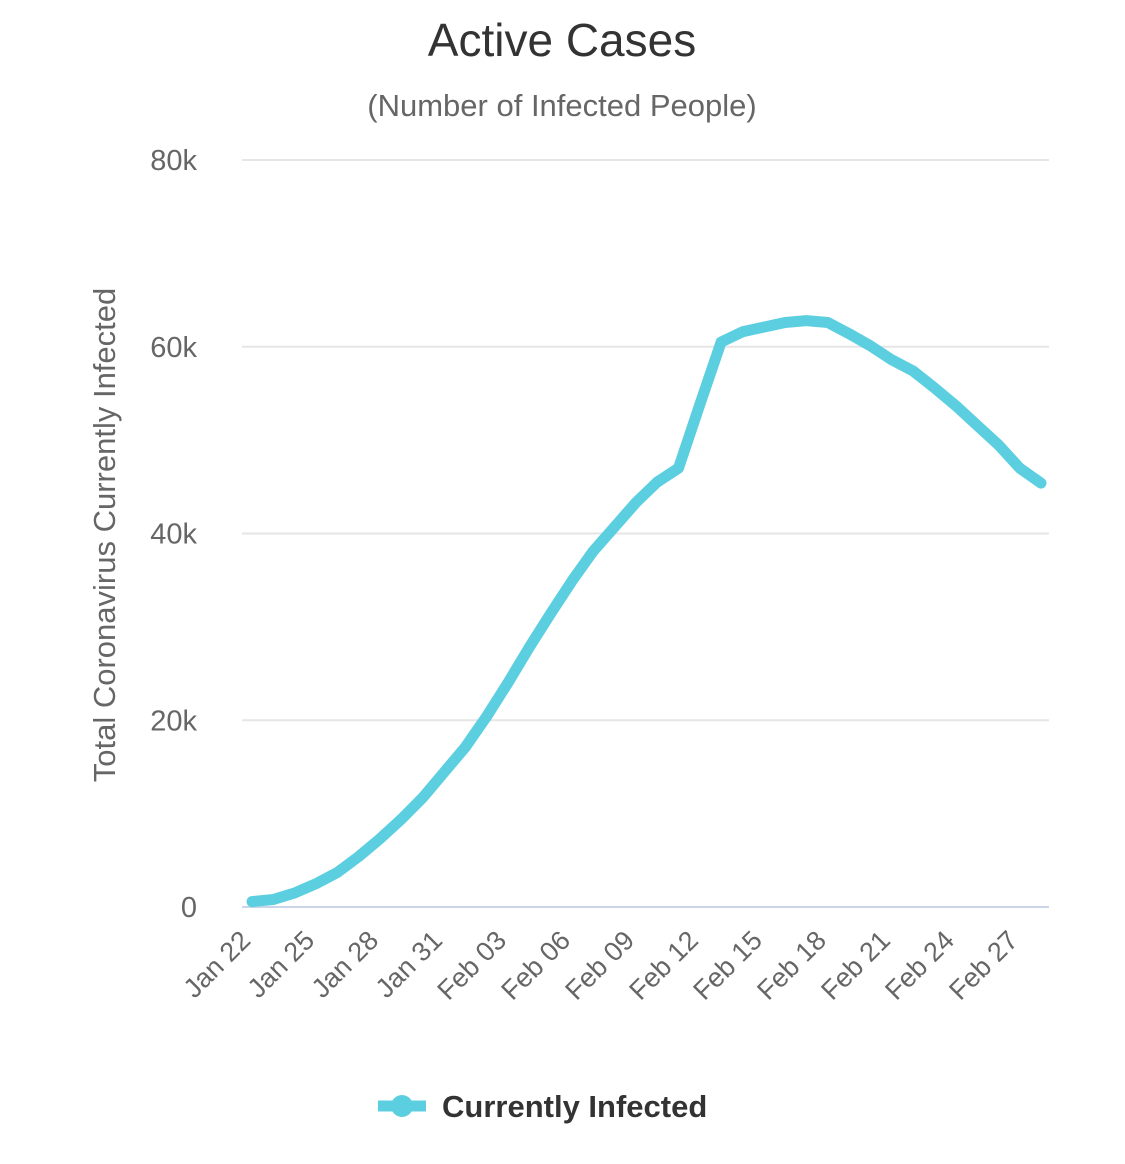 Image resolution: width=1125 pixels, height=1164 pixels. What do you see at coordinates (599, 965) in the screenshot?
I see `x-tick-label: Feb 09` at bounding box center [599, 965].